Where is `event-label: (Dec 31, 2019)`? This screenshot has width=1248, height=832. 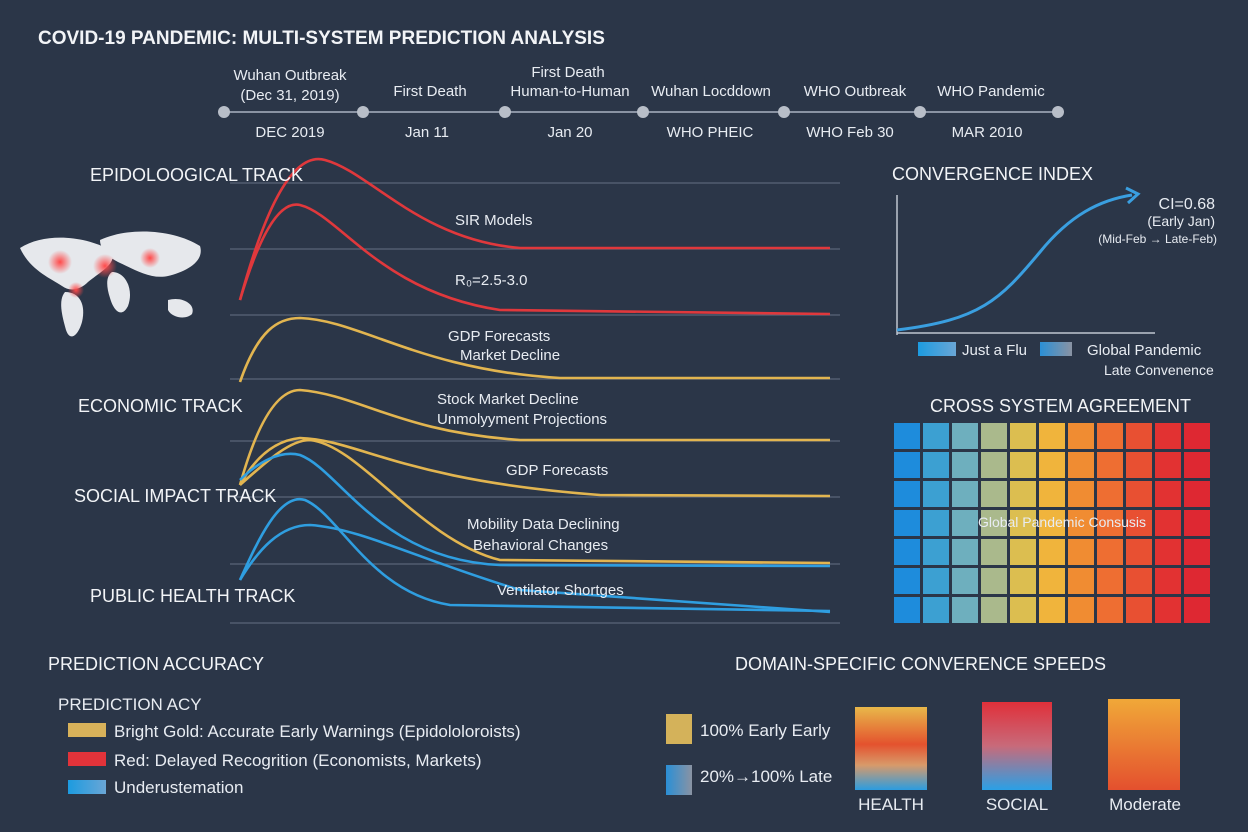 event-label: (Dec 31, 2019) is located at coordinates (289, 95).